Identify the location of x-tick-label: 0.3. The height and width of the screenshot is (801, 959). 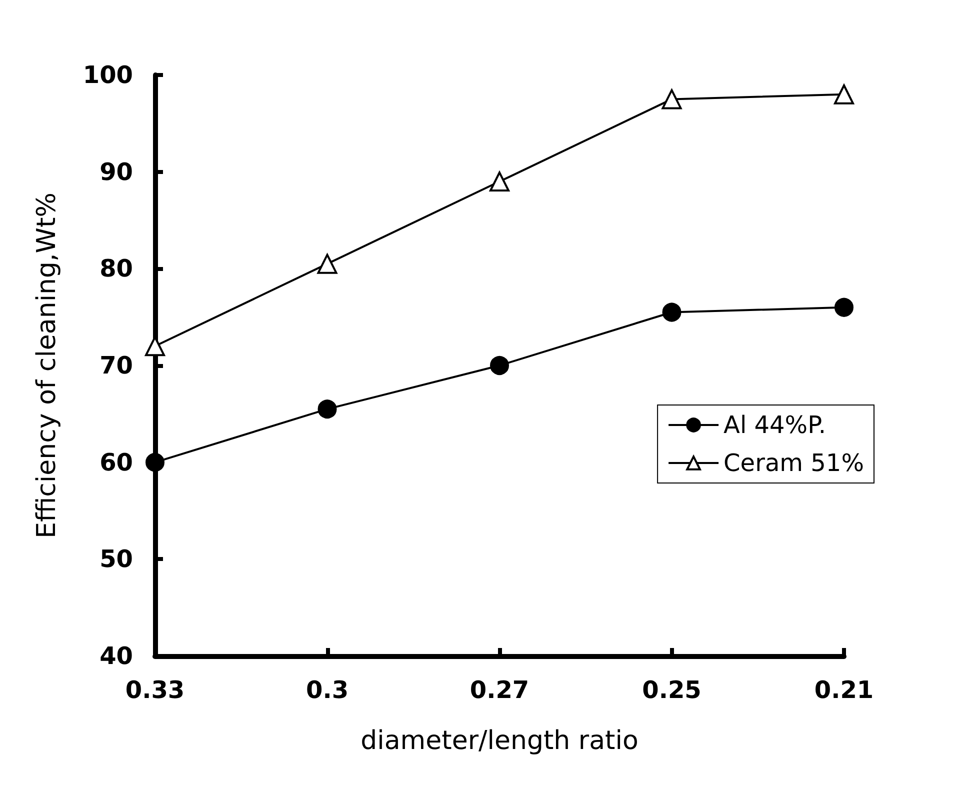
(327, 690).